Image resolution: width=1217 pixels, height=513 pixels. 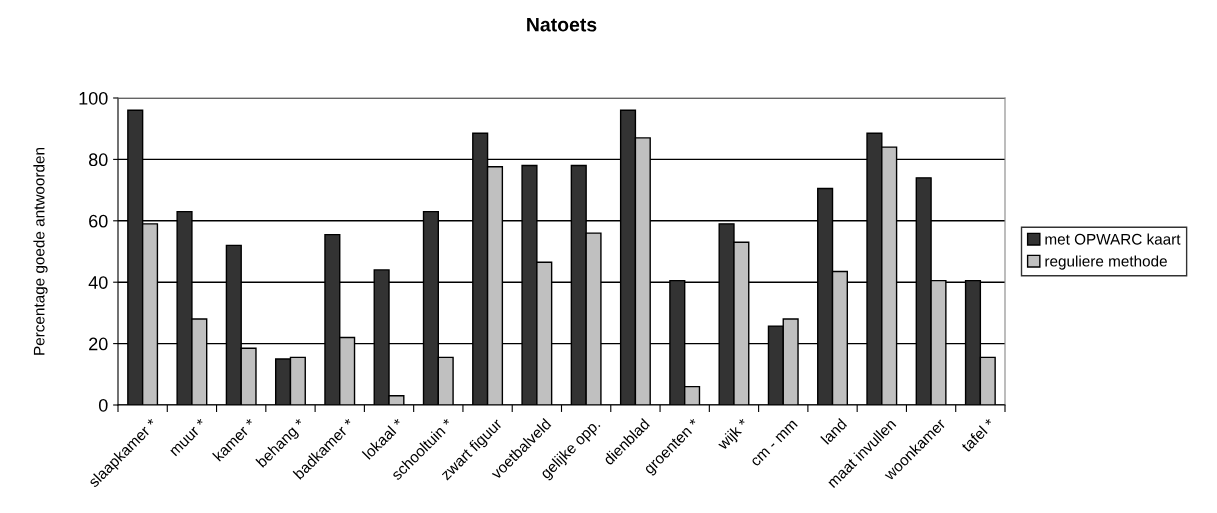 I want to click on y-tick-label: 100, so click(x=93, y=98).